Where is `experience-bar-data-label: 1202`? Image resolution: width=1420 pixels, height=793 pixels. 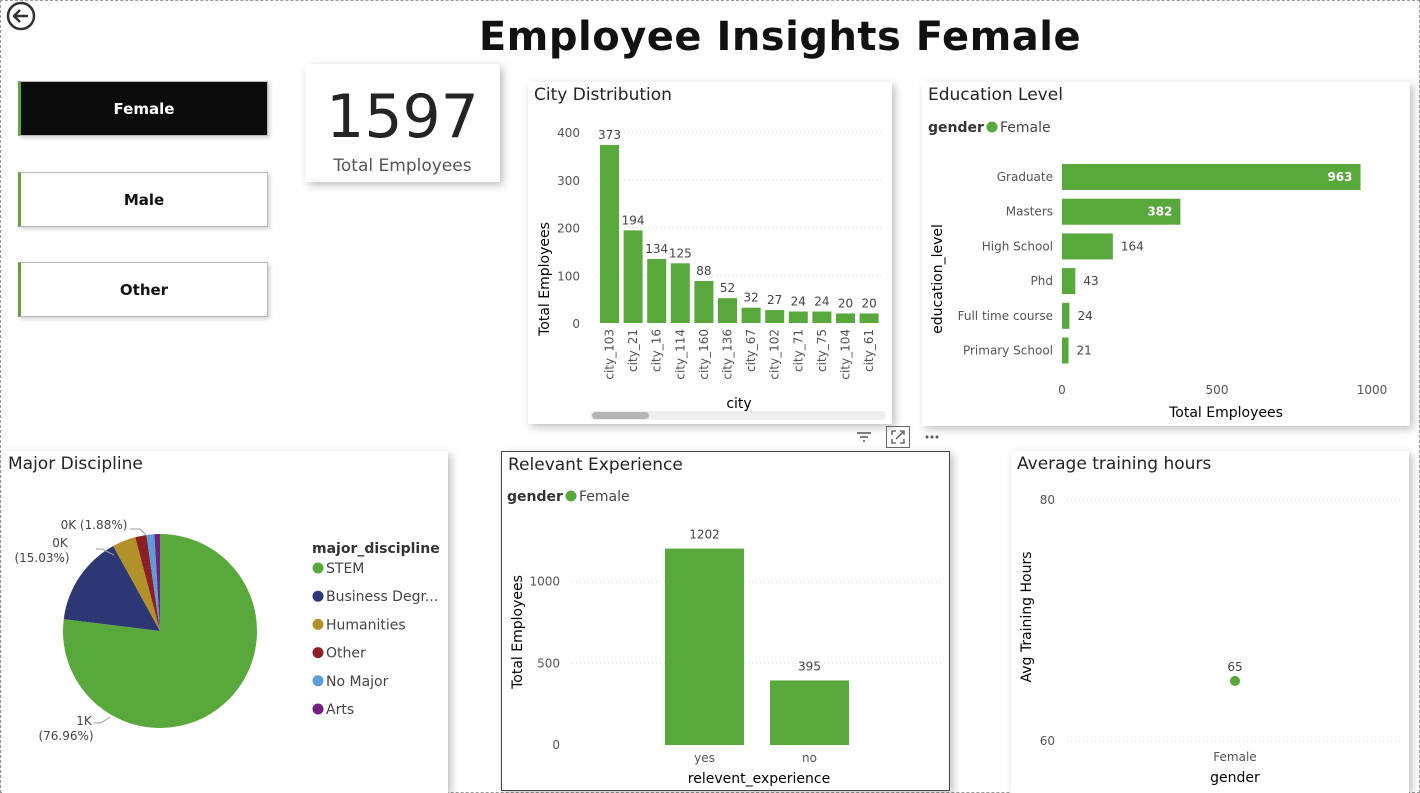
experience-bar-data-label: 1202 is located at coordinates (704, 535).